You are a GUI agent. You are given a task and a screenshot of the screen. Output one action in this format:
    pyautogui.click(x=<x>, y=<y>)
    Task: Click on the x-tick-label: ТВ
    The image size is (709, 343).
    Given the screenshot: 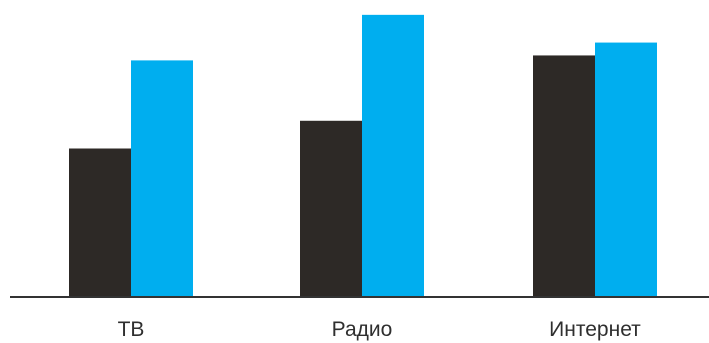 What is the action you would take?
    pyautogui.click(x=131, y=329)
    